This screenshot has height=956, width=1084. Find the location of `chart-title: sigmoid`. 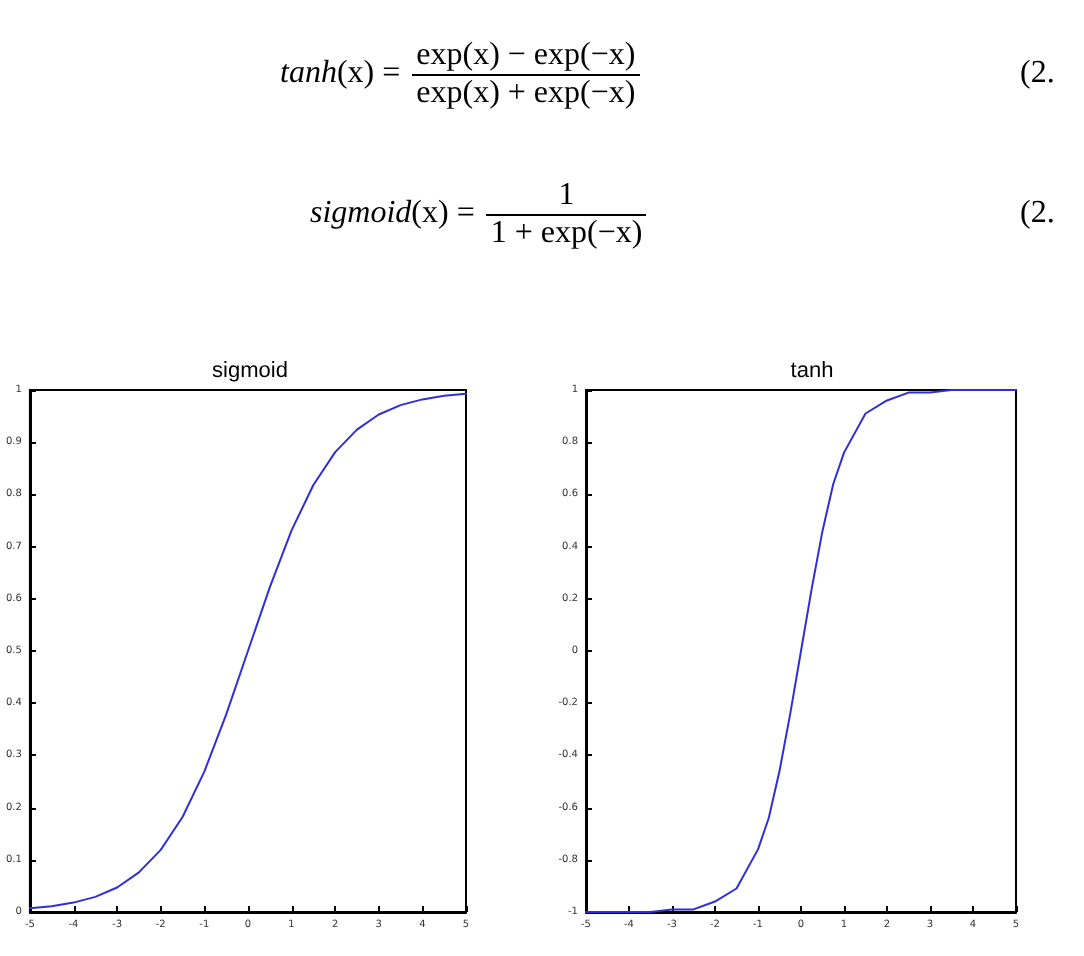

chart-title: sigmoid is located at coordinates (250, 371).